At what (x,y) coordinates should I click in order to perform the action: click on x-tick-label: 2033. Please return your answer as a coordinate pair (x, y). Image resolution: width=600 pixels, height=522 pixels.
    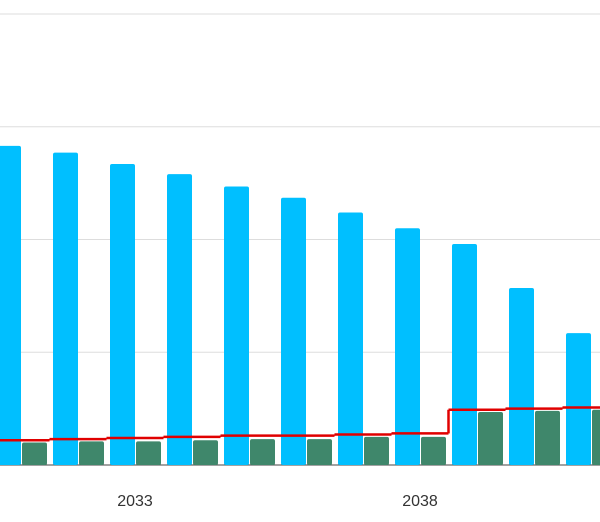
    Looking at the image, I should click on (135, 501).